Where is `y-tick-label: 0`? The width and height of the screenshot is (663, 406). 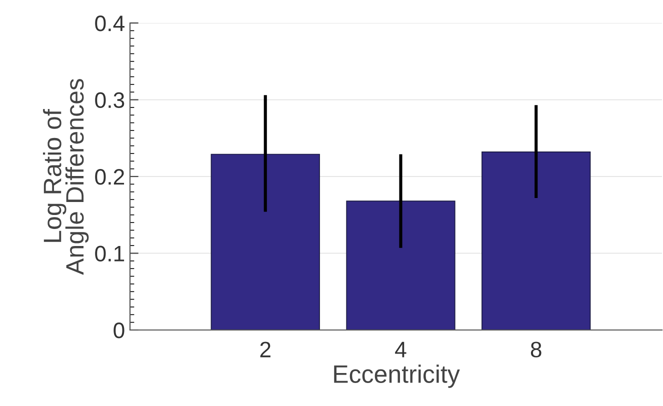 y-tick-label: 0 is located at coordinates (119, 330).